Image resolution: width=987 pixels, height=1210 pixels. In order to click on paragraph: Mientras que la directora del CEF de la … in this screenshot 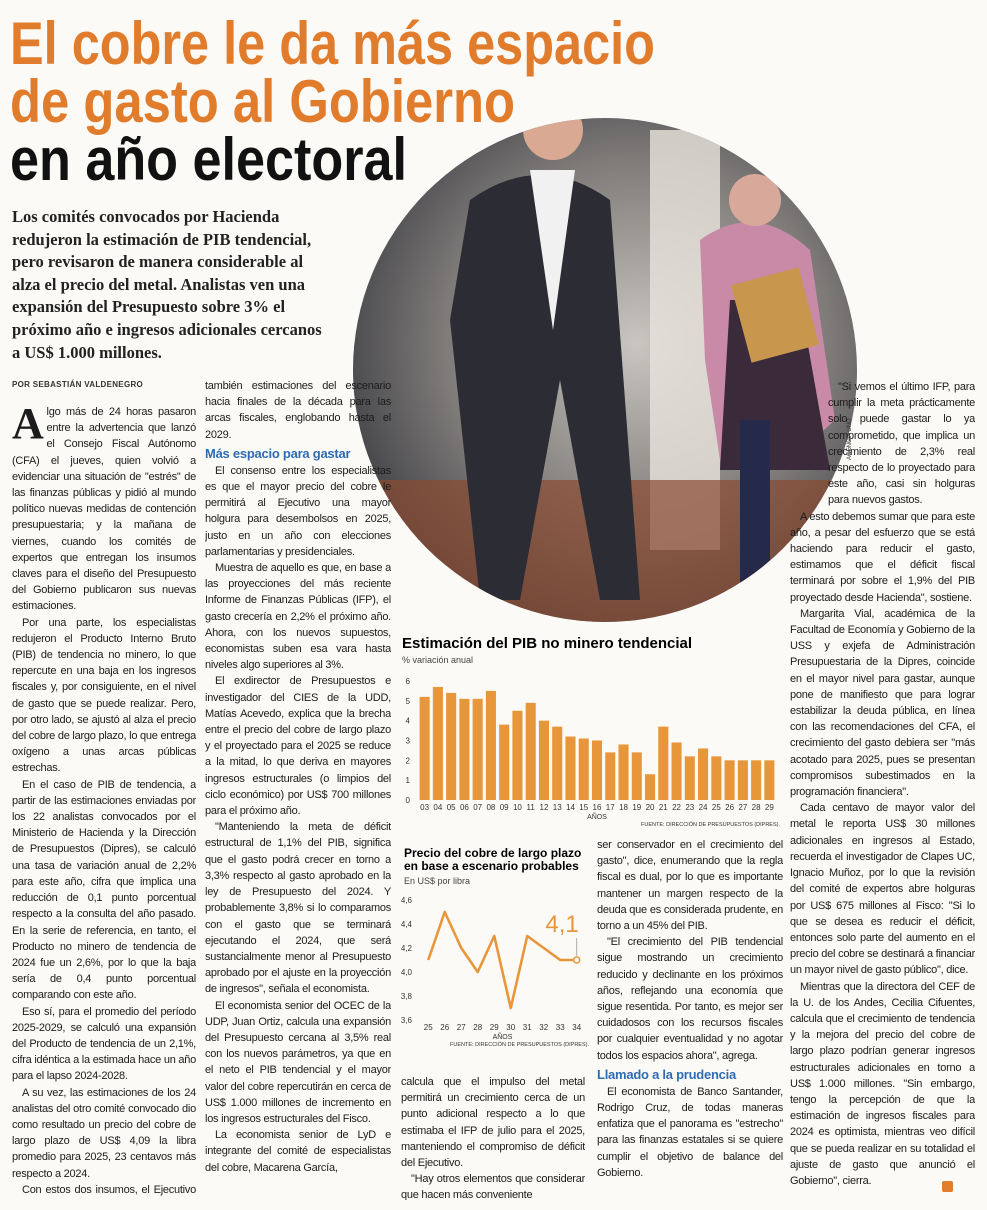, I will do `click(882, 1083)`.